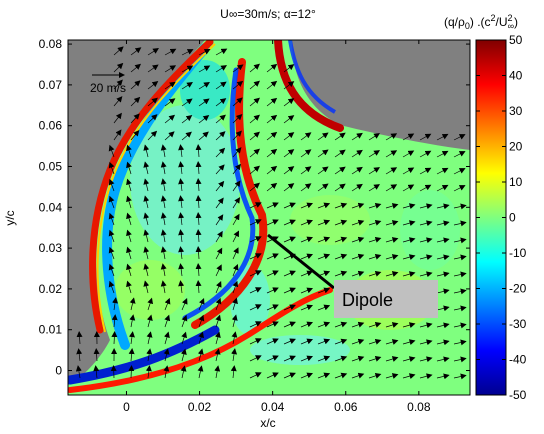 The height and width of the screenshot is (434, 544). Describe the element at coordinates (518, 324) in the screenshot. I see `colorbar-tick-label: -30` at that location.